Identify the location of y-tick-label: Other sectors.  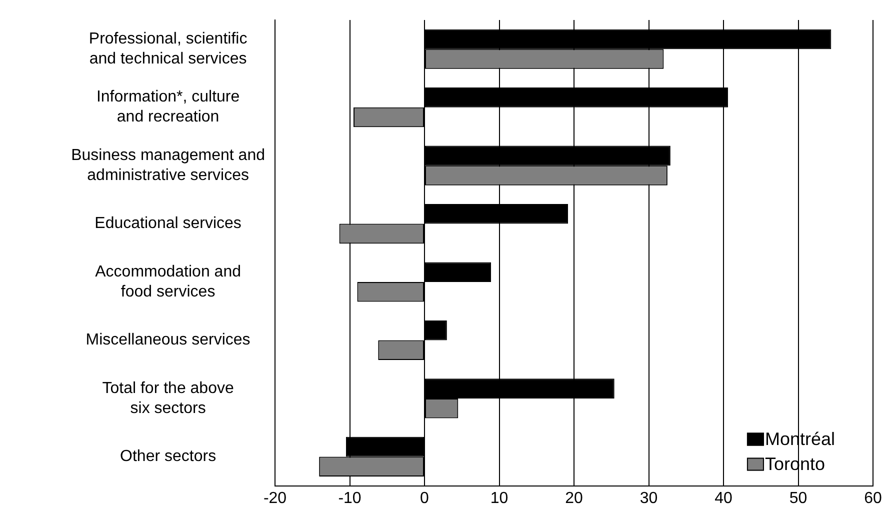
(168, 457).